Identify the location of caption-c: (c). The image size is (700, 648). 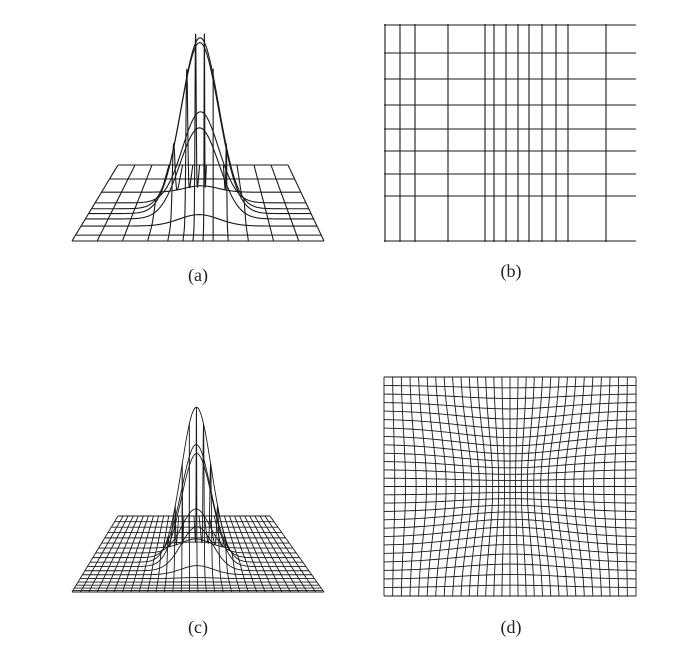
(198, 627).